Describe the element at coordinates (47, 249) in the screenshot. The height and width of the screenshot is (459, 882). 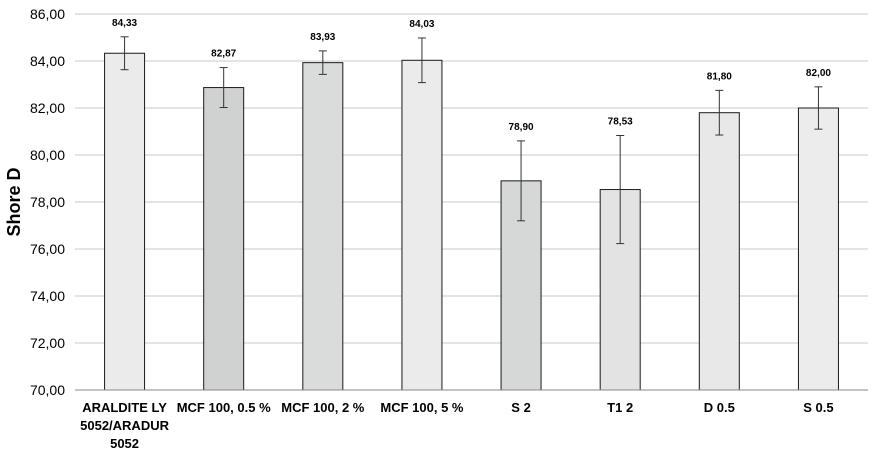
I see `y-tick-label: 76,00` at that location.